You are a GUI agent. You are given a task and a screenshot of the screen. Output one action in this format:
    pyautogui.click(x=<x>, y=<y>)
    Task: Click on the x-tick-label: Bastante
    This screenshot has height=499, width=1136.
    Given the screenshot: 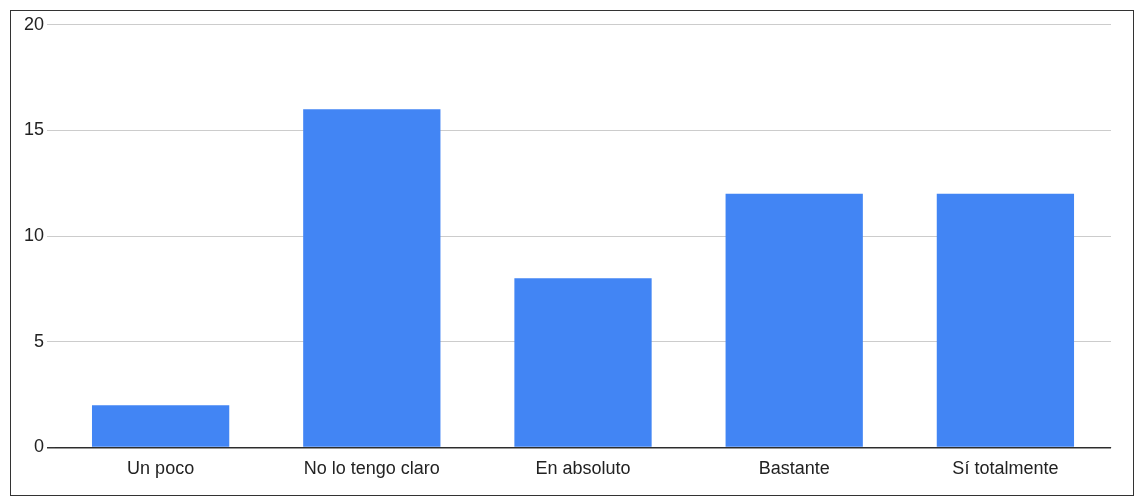 What is the action you would take?
    pyautogui.click(x=794, y=468)
    